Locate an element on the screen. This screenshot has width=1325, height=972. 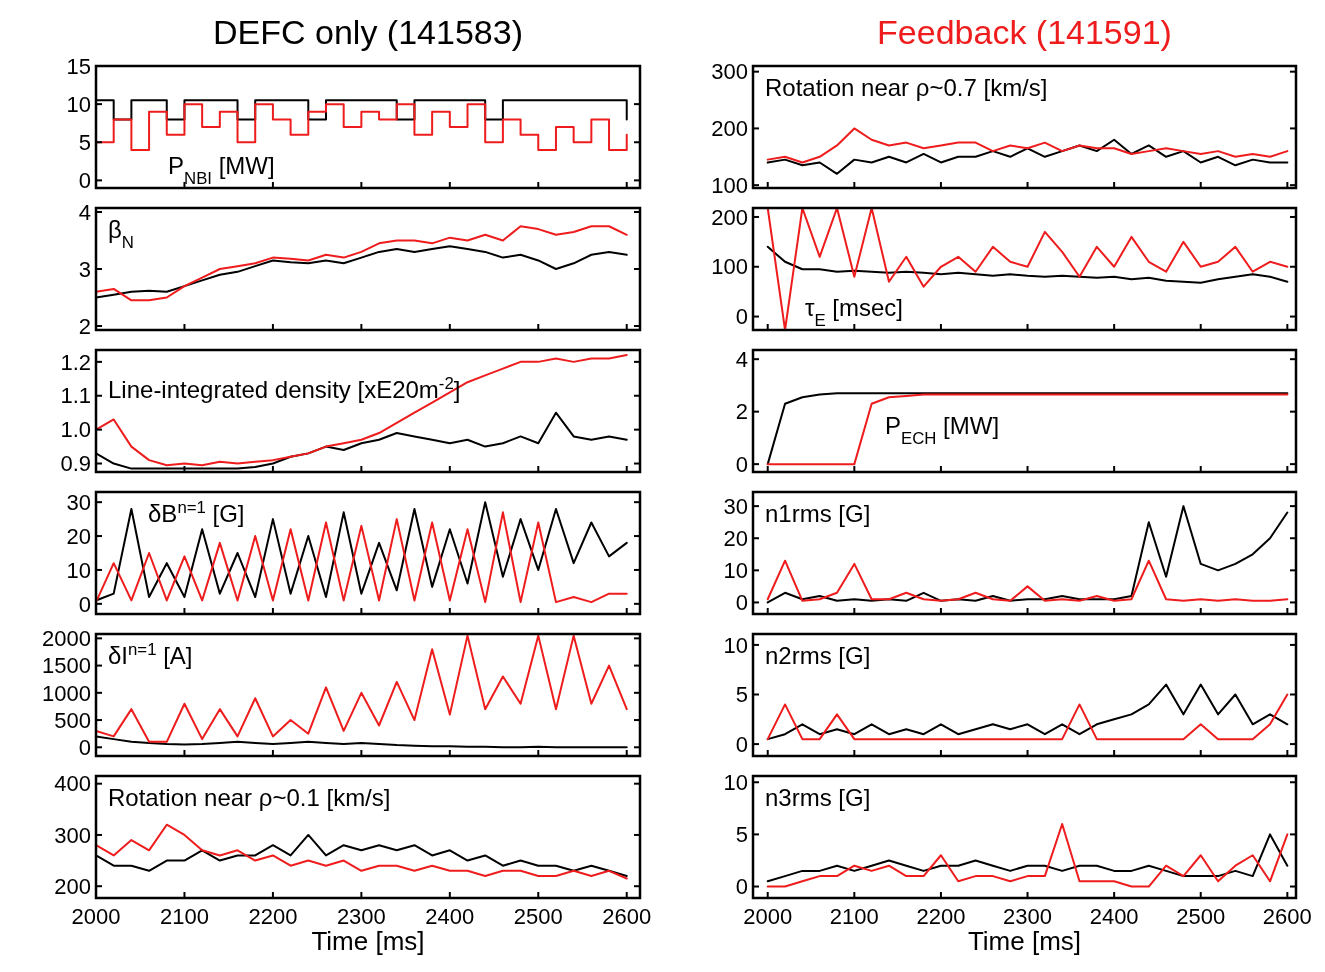
y-tick-label: 1.1 is located at coordinates (75, 396).